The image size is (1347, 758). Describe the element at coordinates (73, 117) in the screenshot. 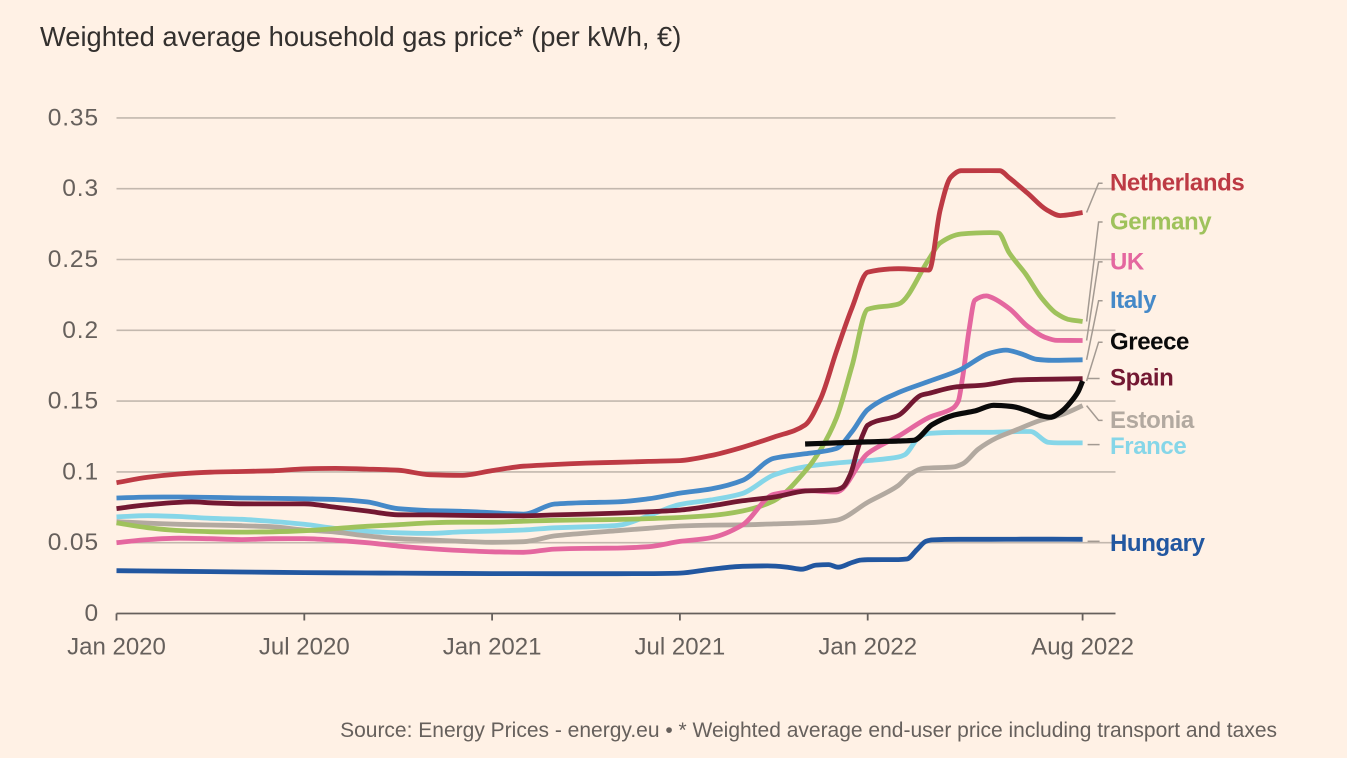

I see `svg-text: 0.35` at that location.